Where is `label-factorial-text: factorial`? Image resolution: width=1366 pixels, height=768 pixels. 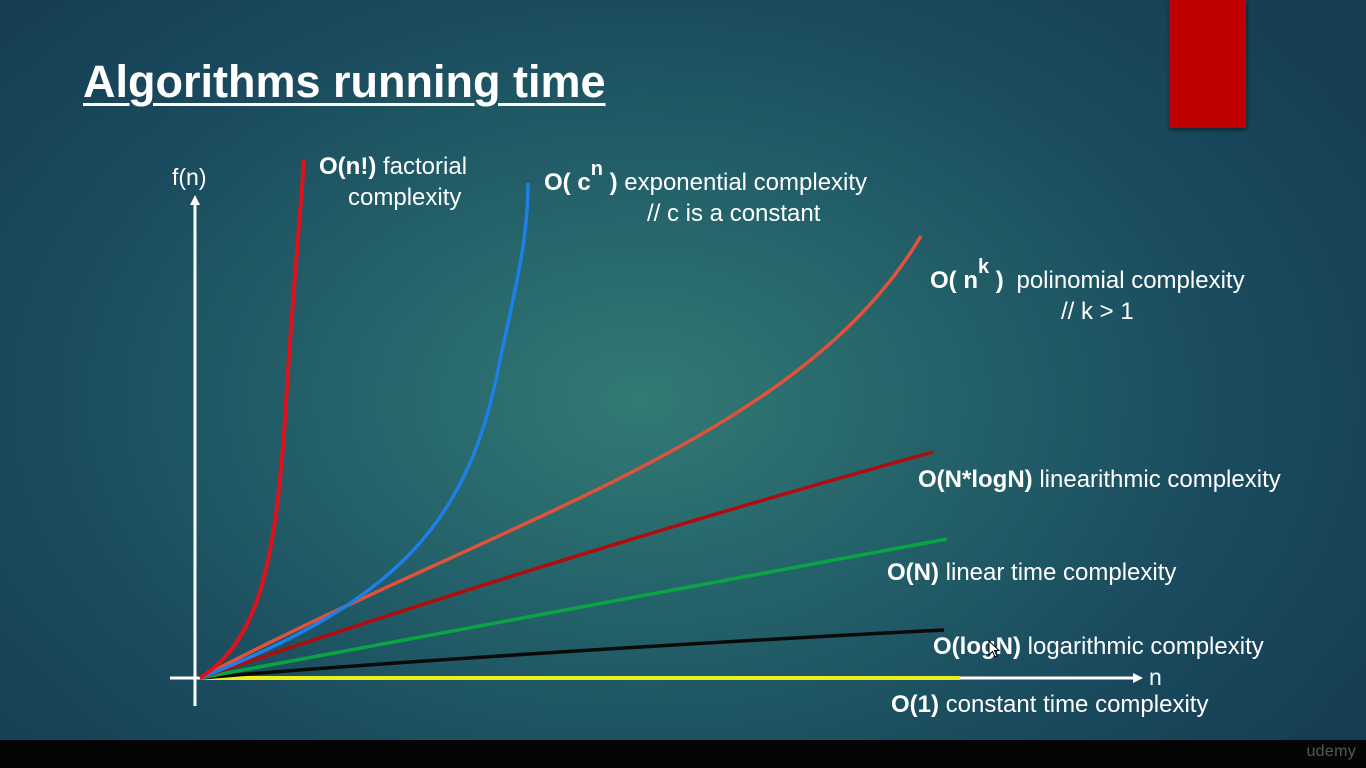 label-factorial-text: factorial is located at coordinates (425, 166).